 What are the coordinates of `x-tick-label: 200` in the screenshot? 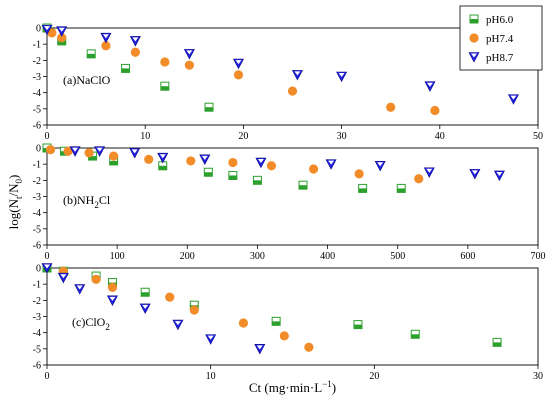 It's located at (187, 256).